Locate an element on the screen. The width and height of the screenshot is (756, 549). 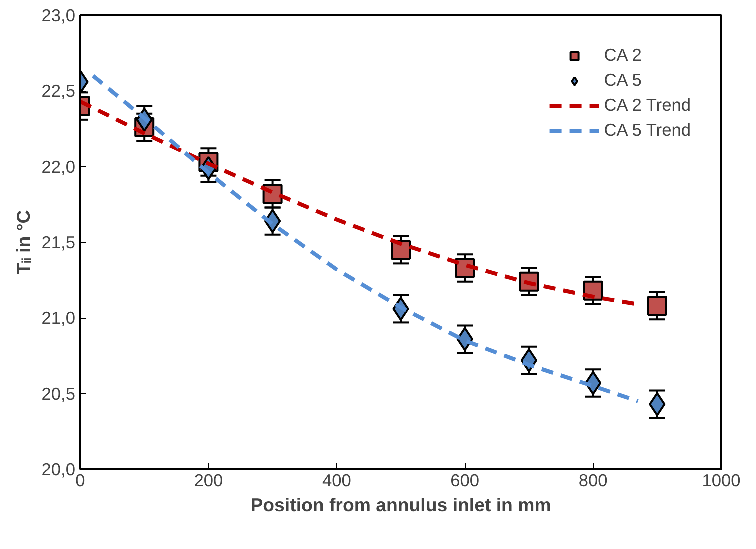
legend-label: CA 5 is located at coordinates (623, 80).